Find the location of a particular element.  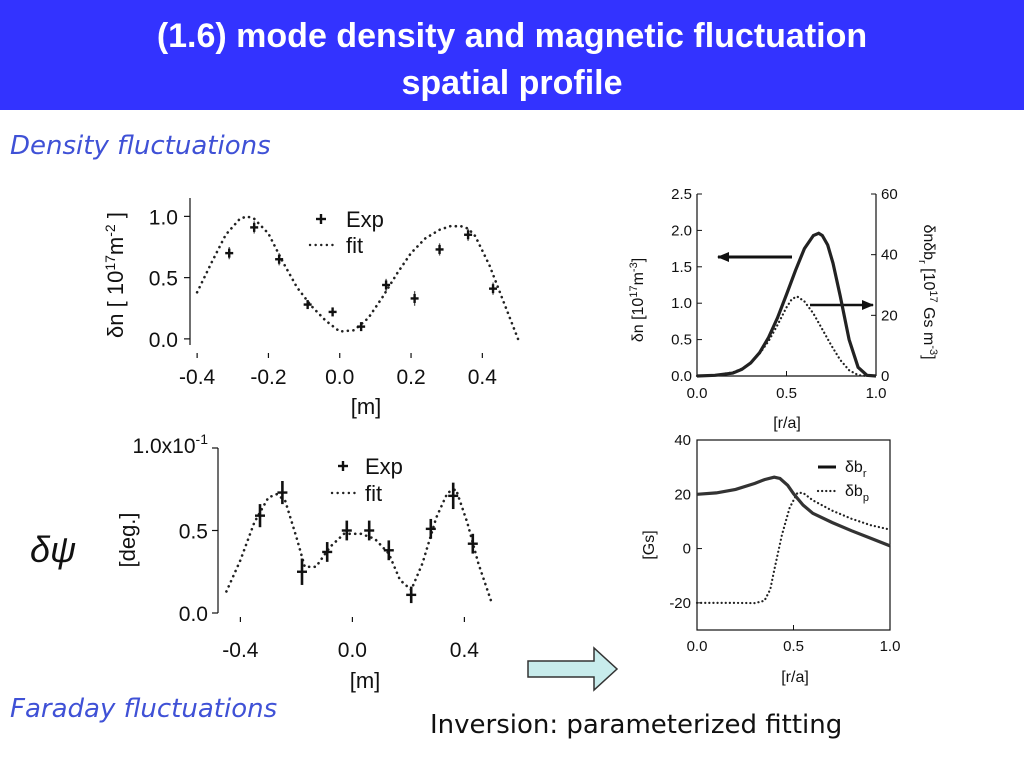

chart3-ytick-left-label-3: 1.5 is located at coordinates (681, 267).